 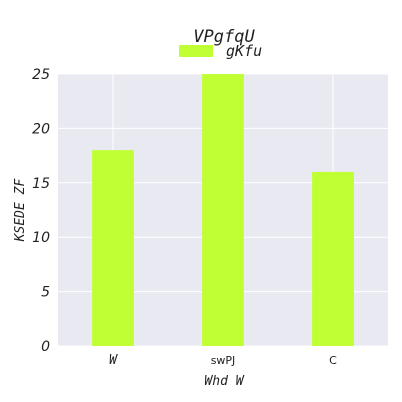 What do you see at coordinates (244, 51) in the screenshot?
I see `legend-label: gKfu` at bounding box center [244, 51].